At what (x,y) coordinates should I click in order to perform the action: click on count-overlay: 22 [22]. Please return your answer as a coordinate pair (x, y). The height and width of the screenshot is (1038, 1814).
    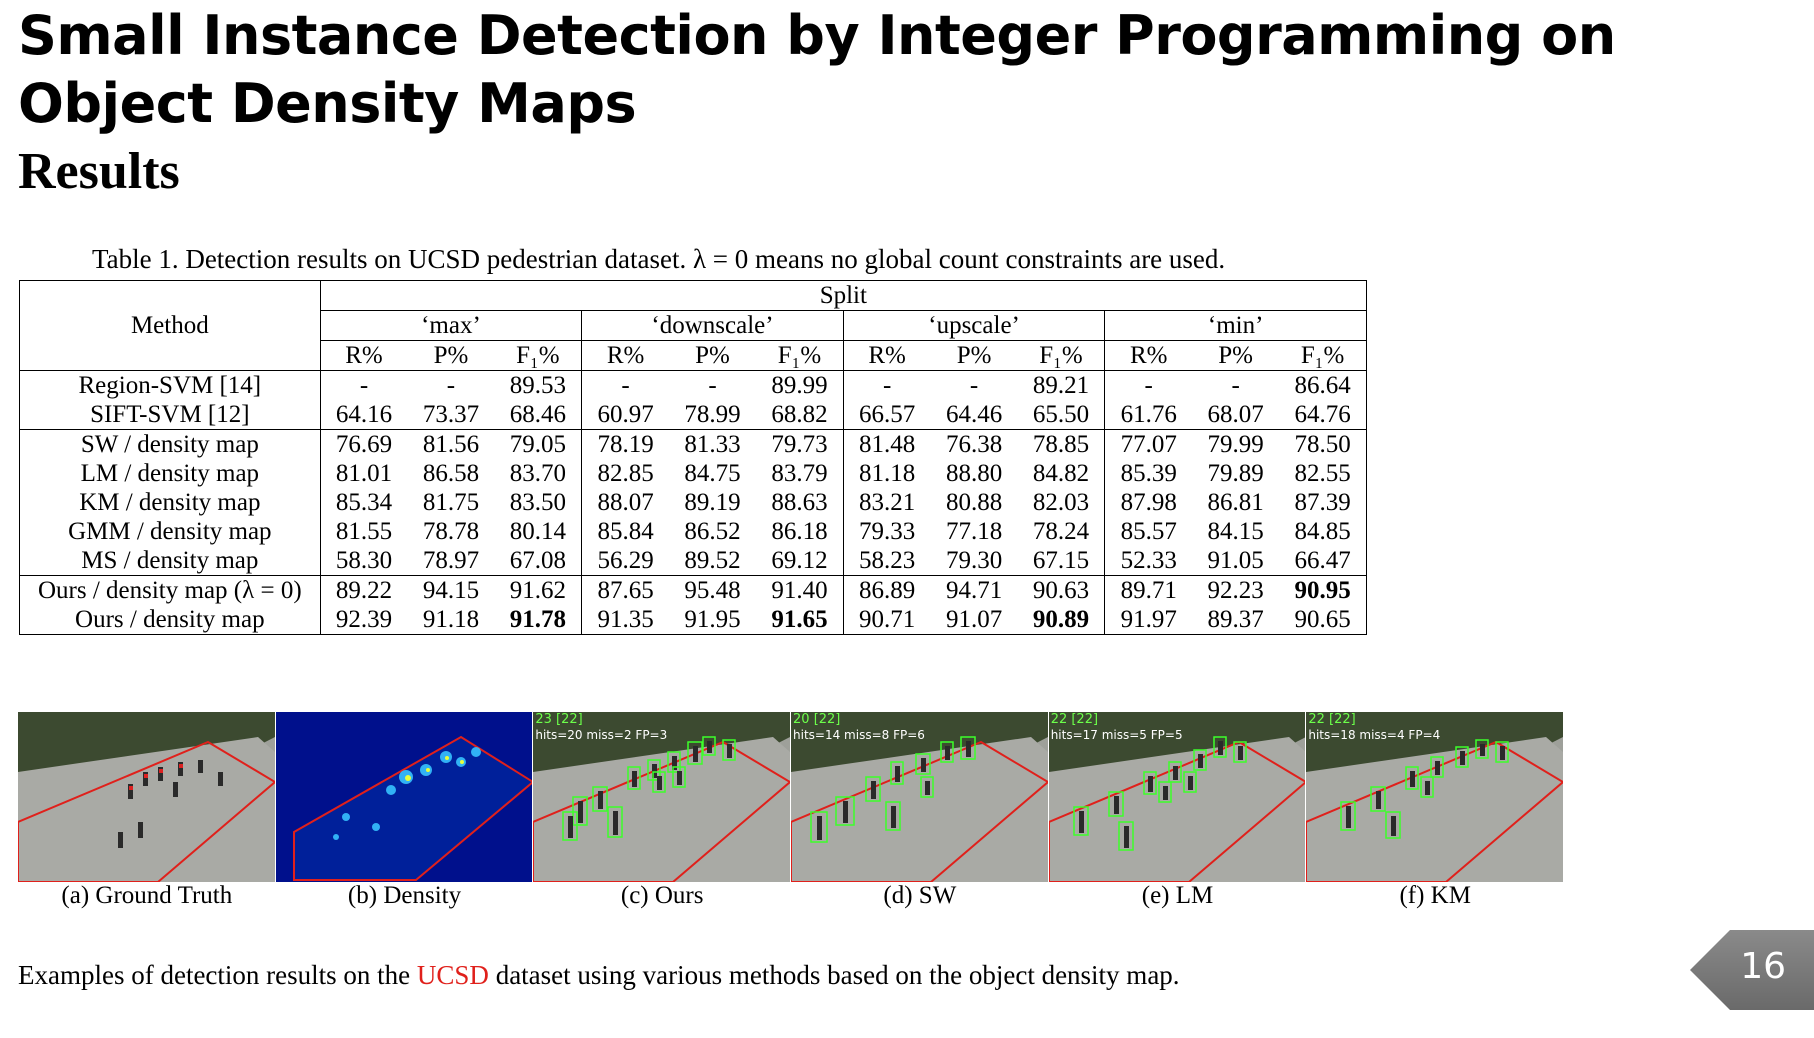
    Looking at the image, I should click on (1332, 719).